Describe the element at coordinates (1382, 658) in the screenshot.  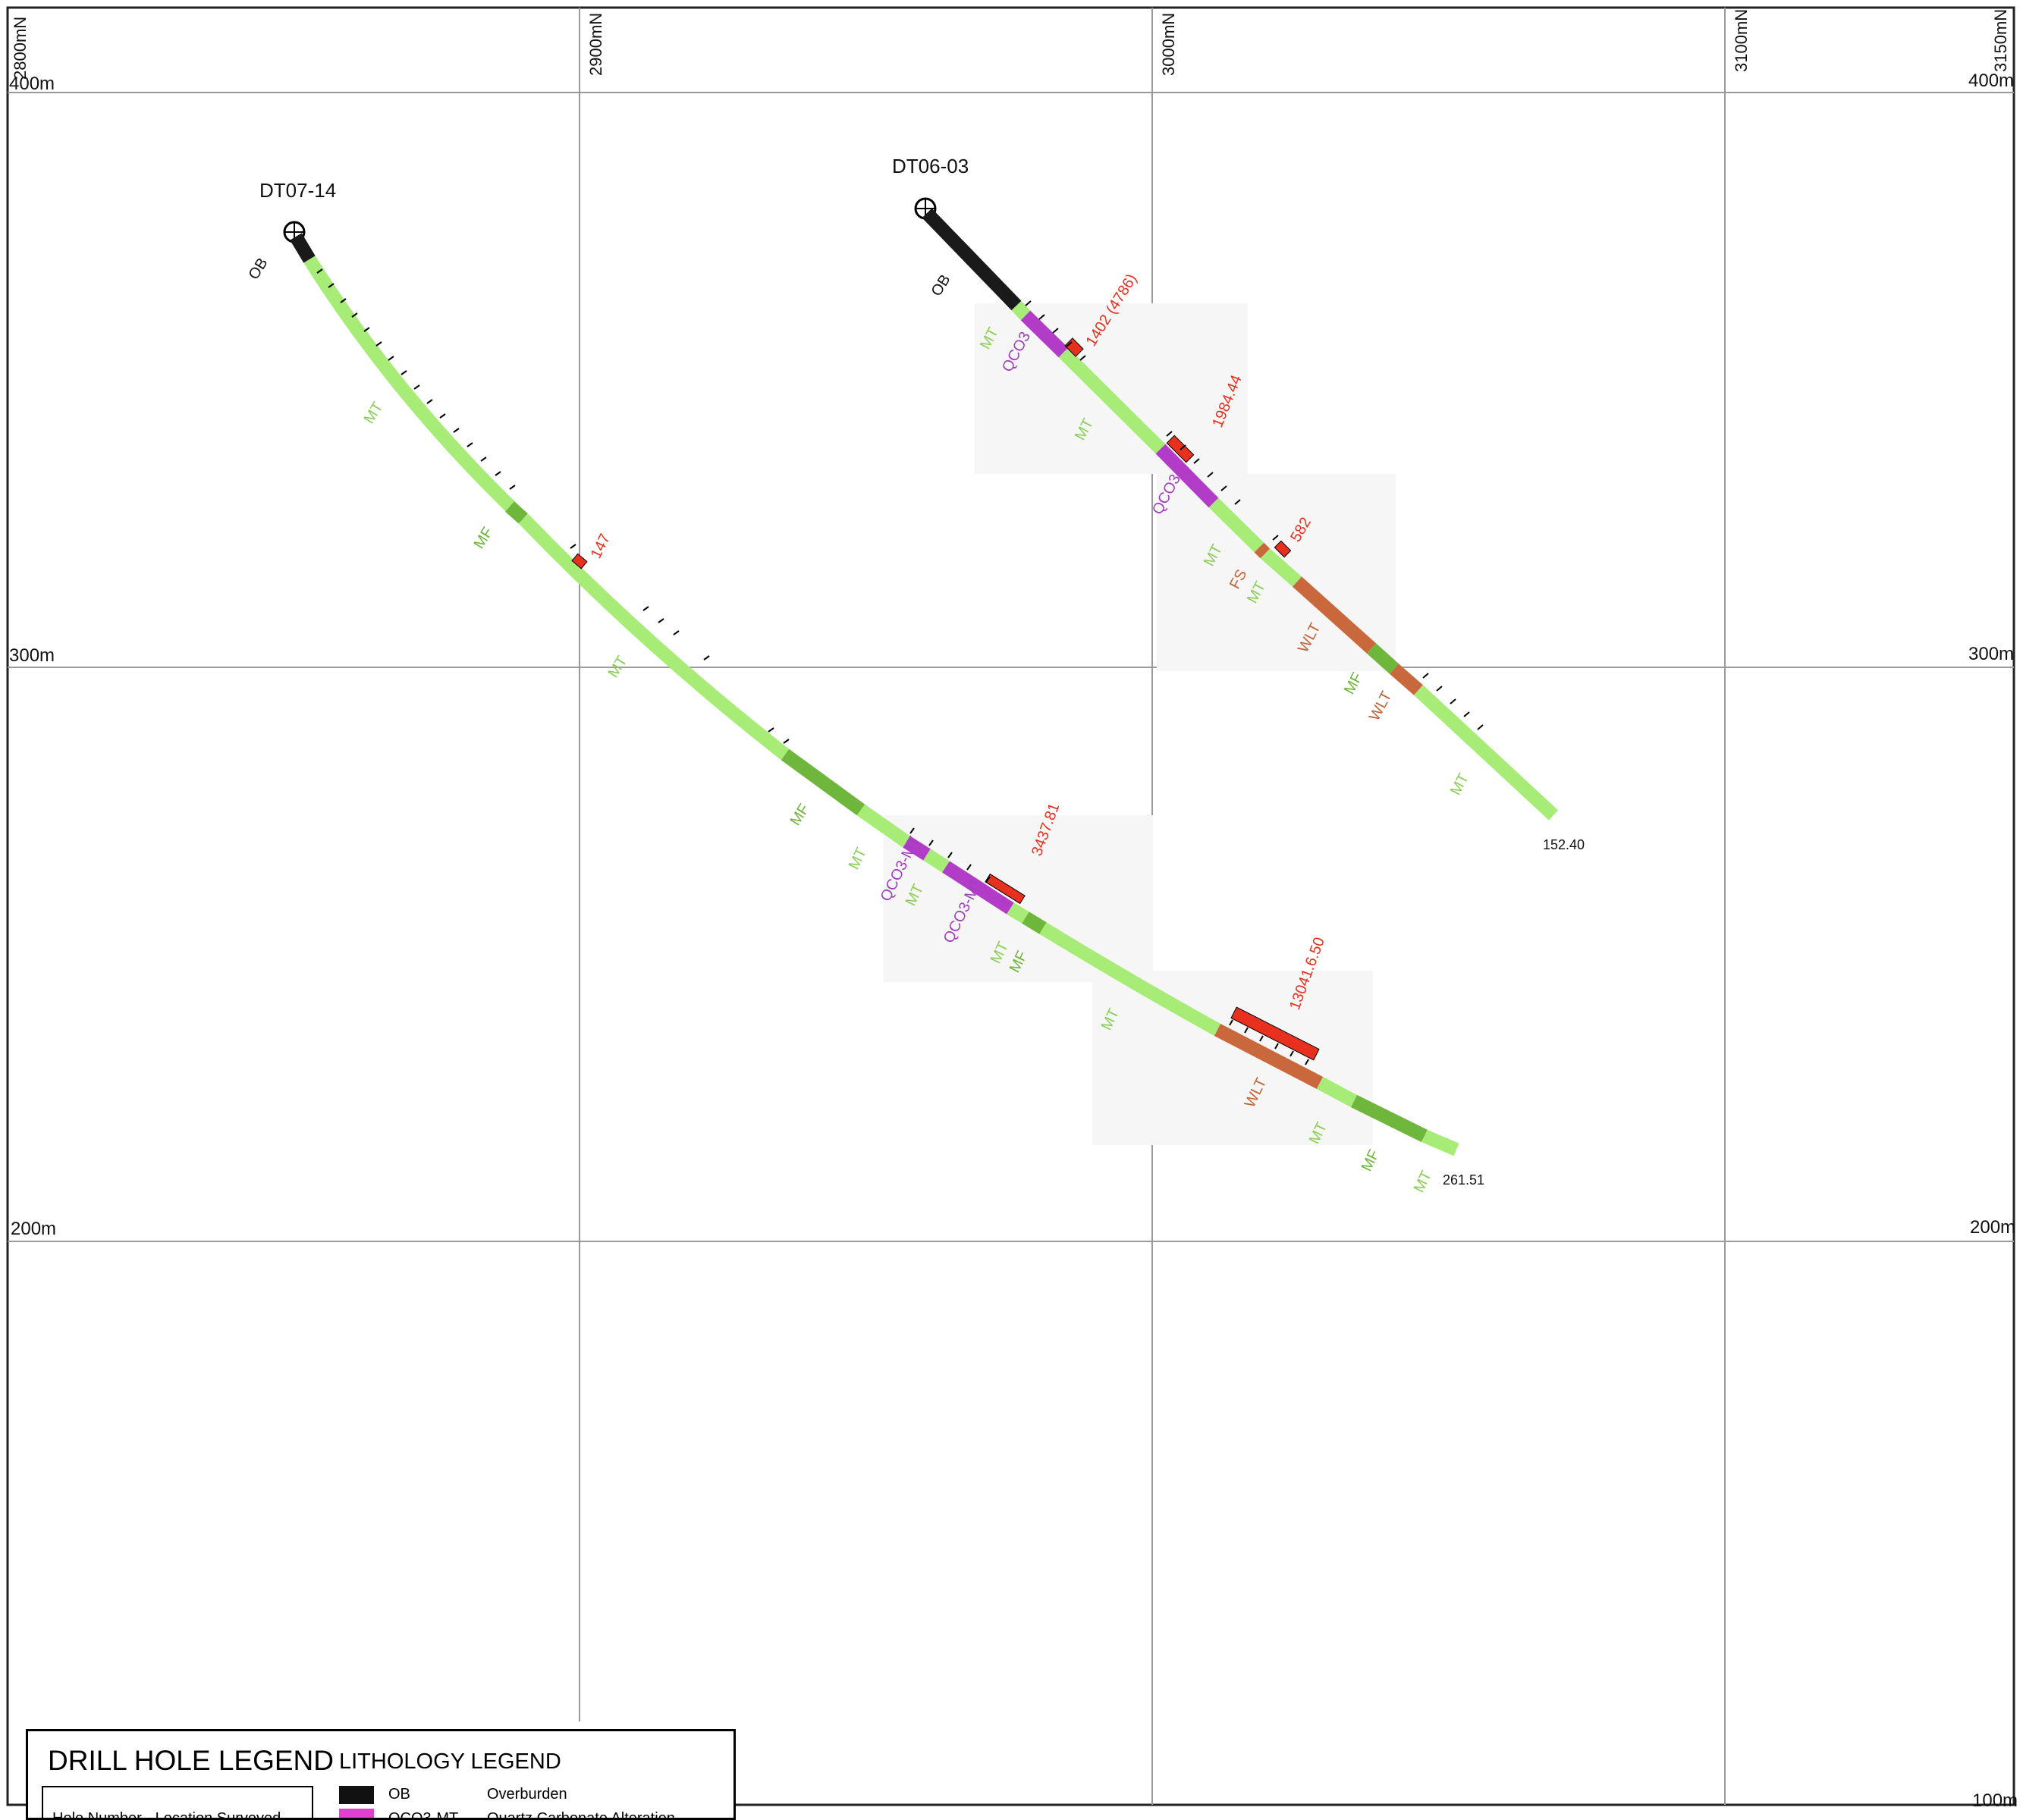
I see `trace-mf` at that location.